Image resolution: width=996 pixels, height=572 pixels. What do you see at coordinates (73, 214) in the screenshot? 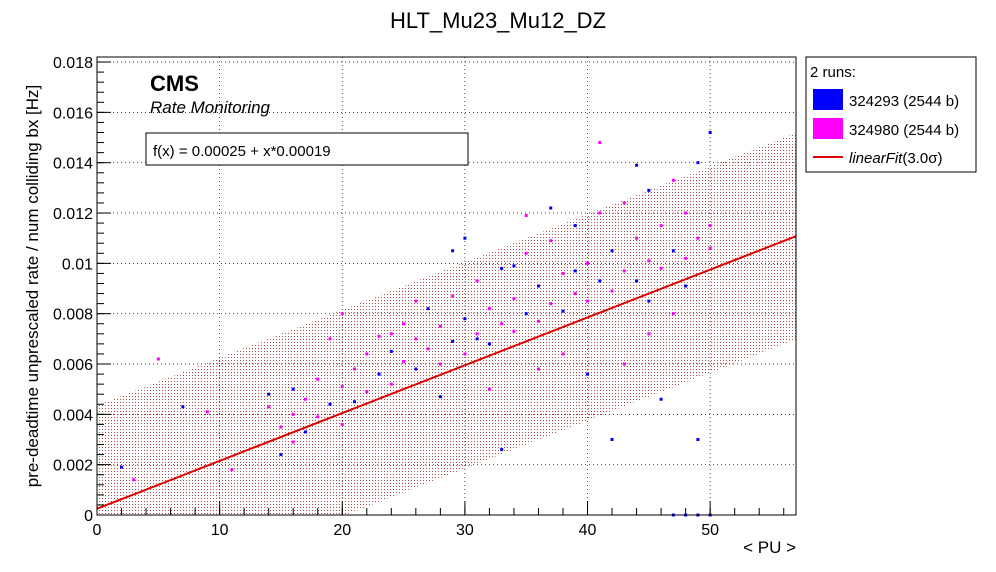
I see `y-tick-label: 0.012` at bounding box center [73, 214].